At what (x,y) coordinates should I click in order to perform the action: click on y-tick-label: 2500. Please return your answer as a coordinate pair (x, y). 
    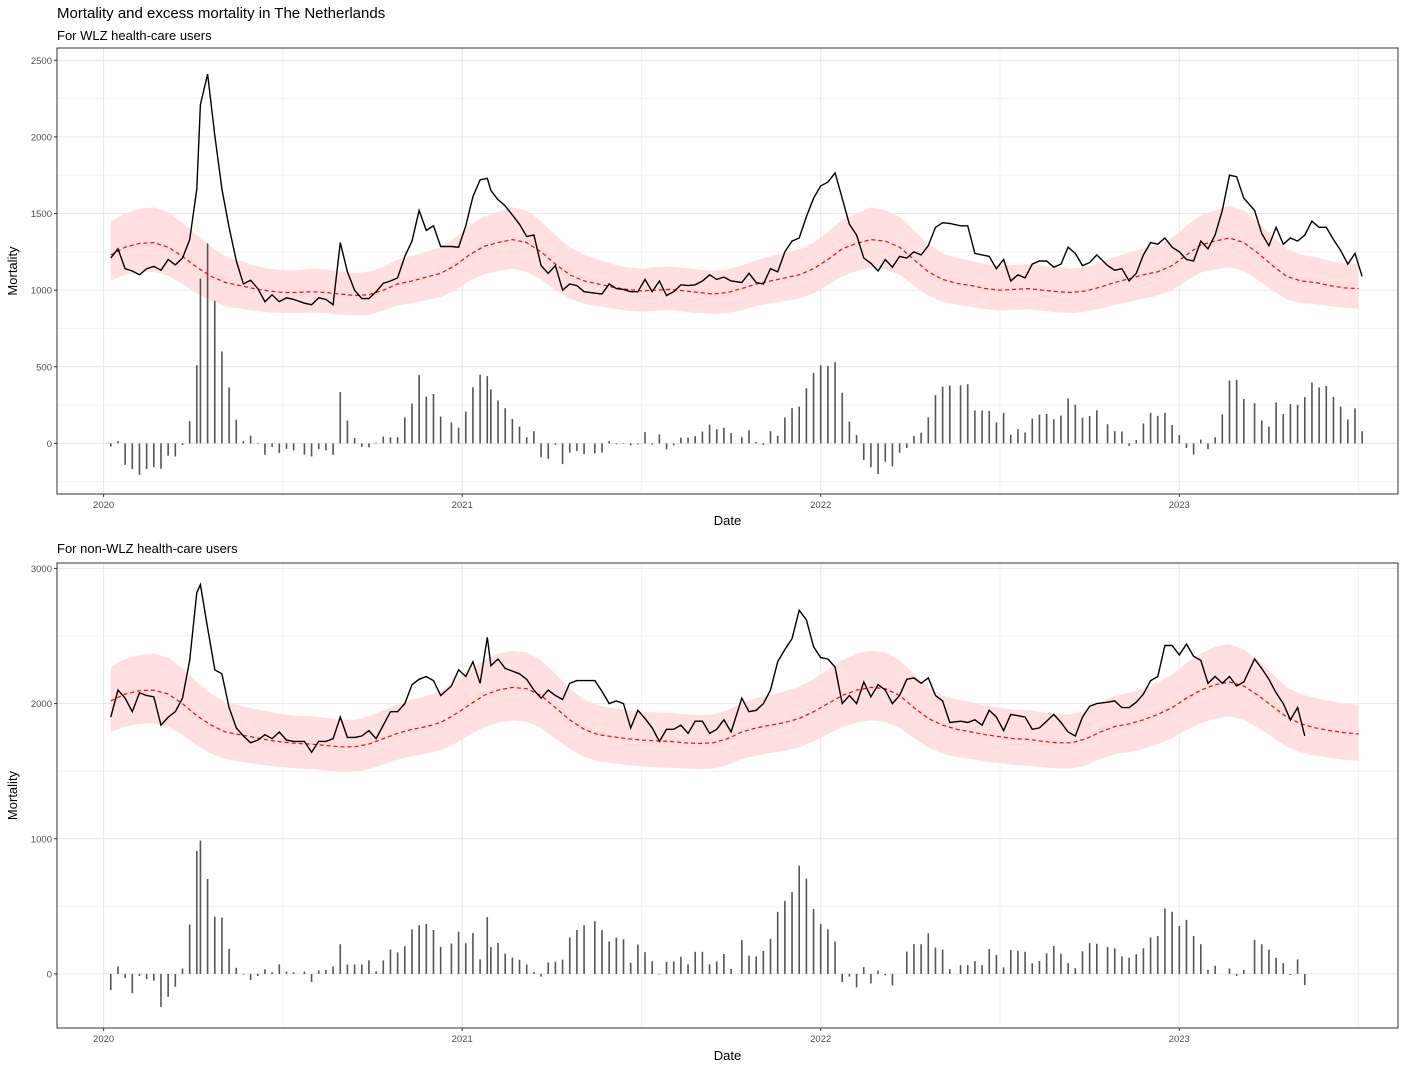
    Looking at the image, I should click on (41, 61).